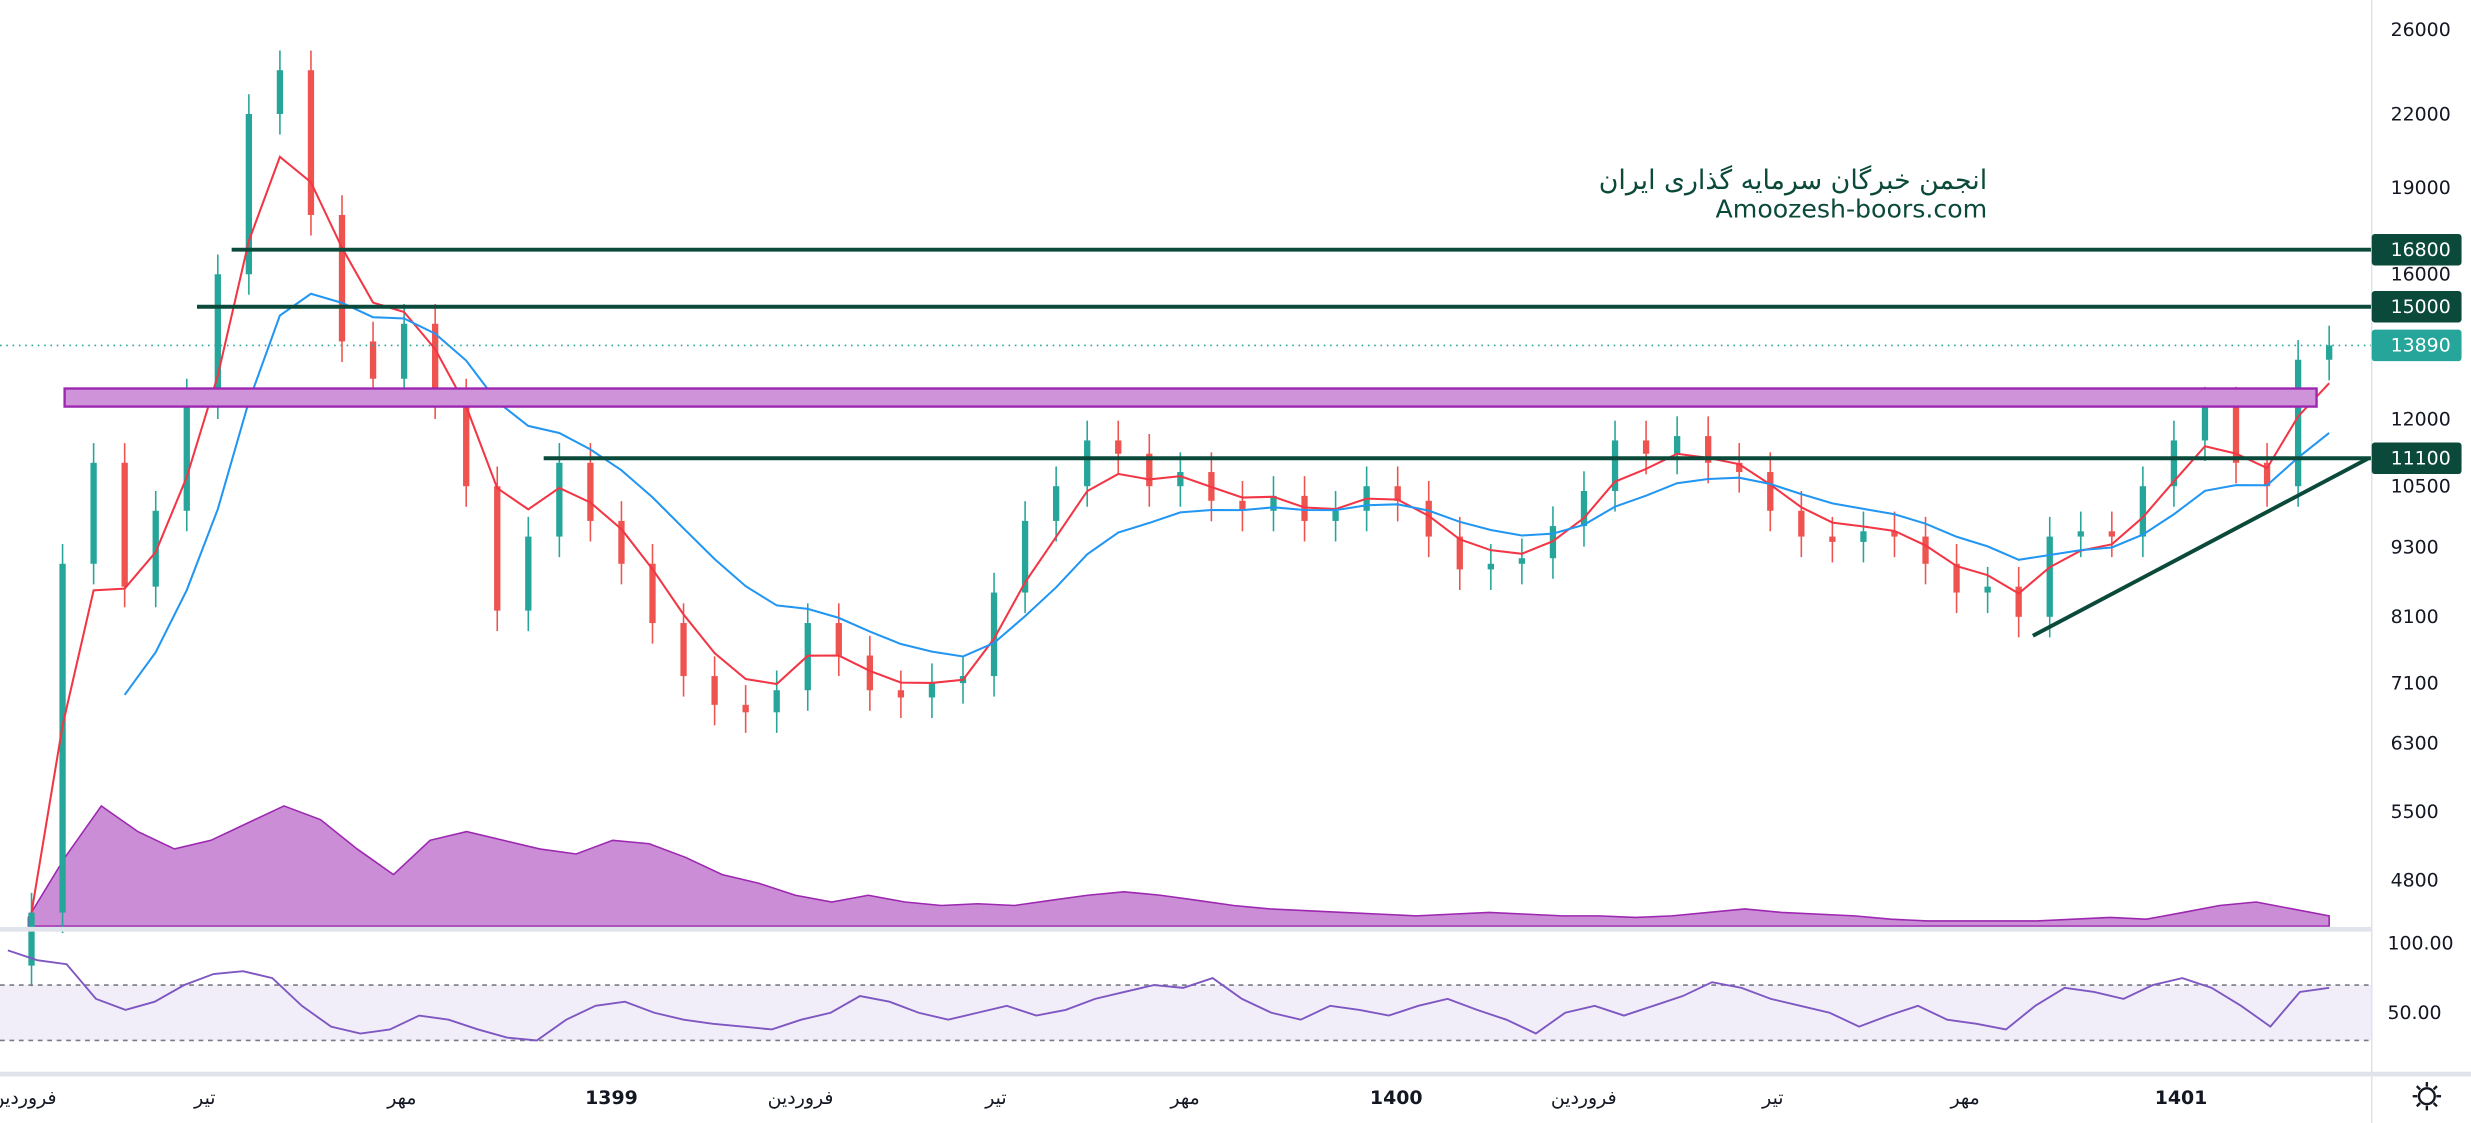  I want to click on volume-pane, so click(1178, 865).